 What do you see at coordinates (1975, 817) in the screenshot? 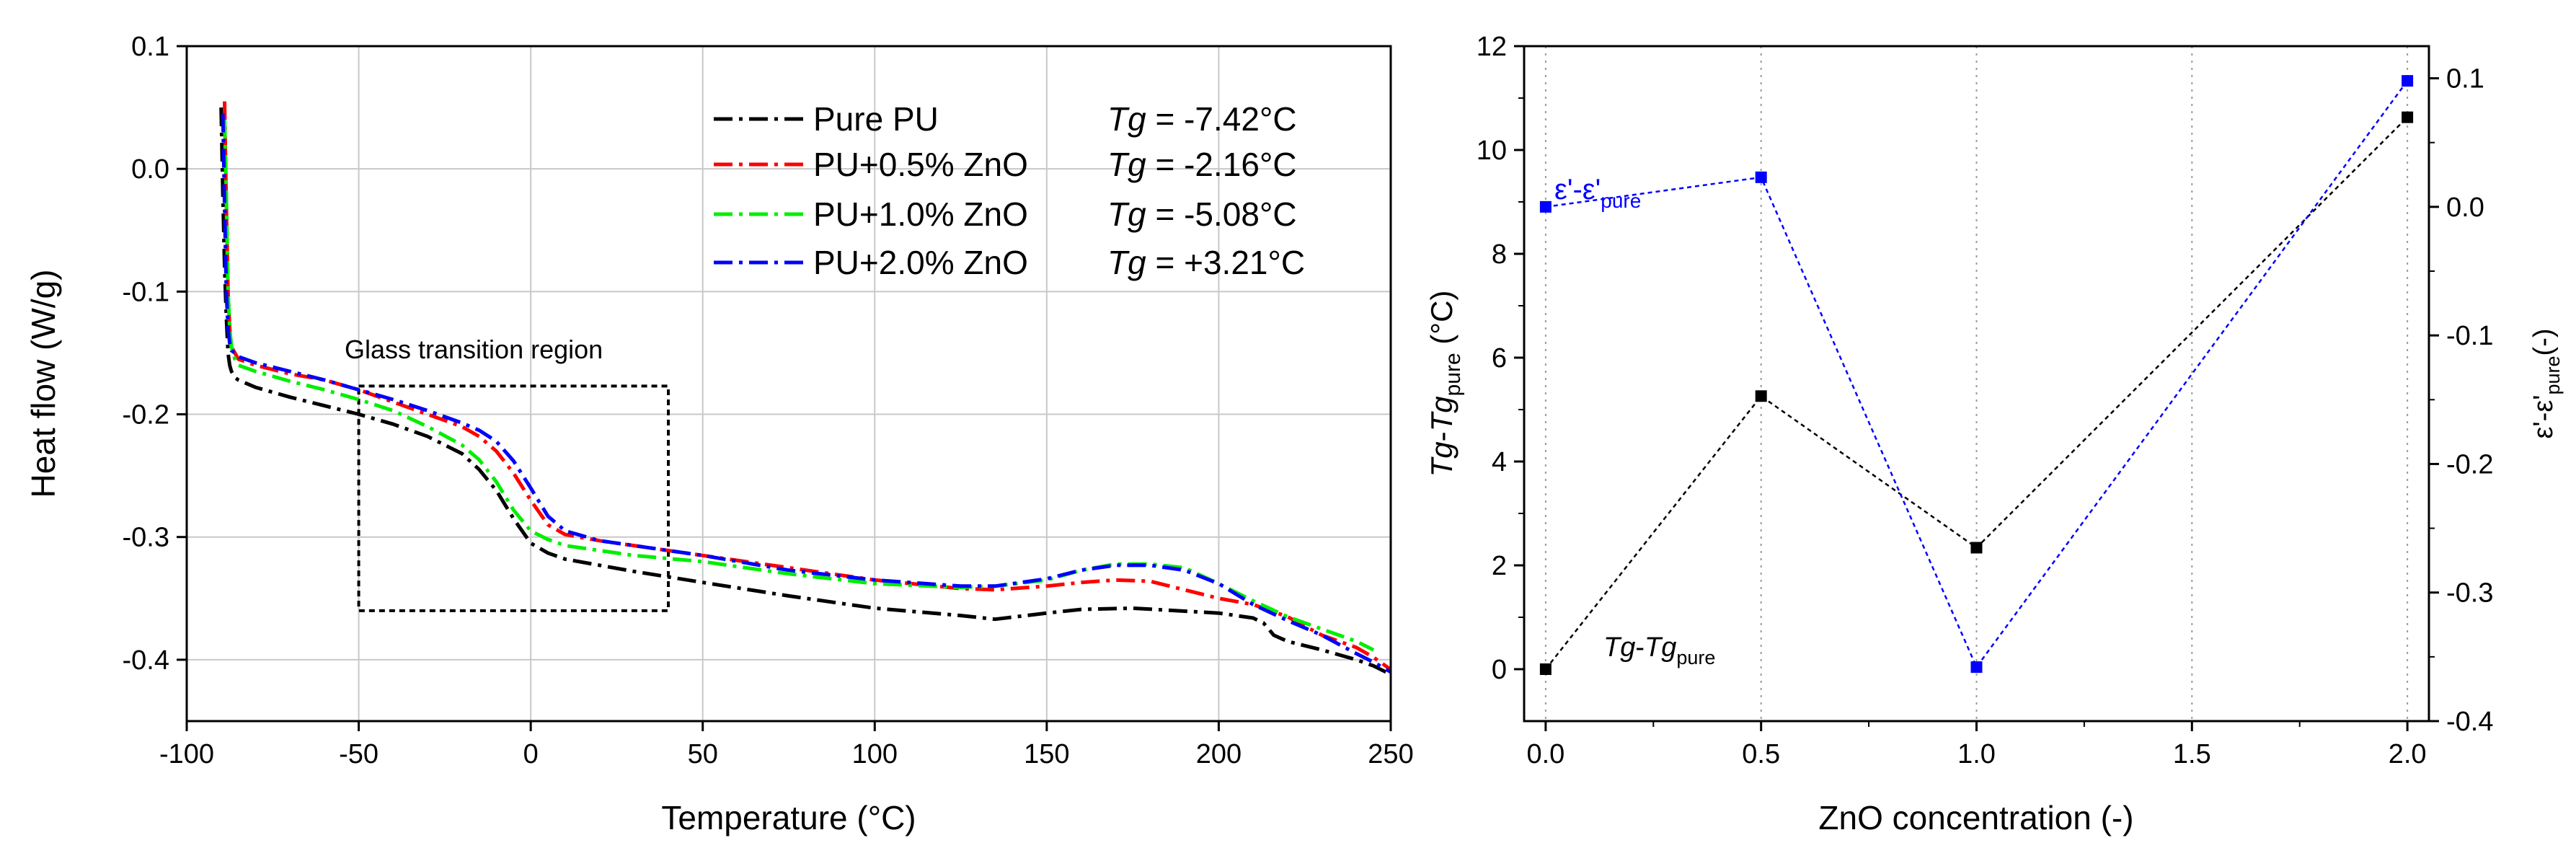
I see `concentration-x-axis-label: ZnO concentration (-)` at bounding box center [1975, 817].